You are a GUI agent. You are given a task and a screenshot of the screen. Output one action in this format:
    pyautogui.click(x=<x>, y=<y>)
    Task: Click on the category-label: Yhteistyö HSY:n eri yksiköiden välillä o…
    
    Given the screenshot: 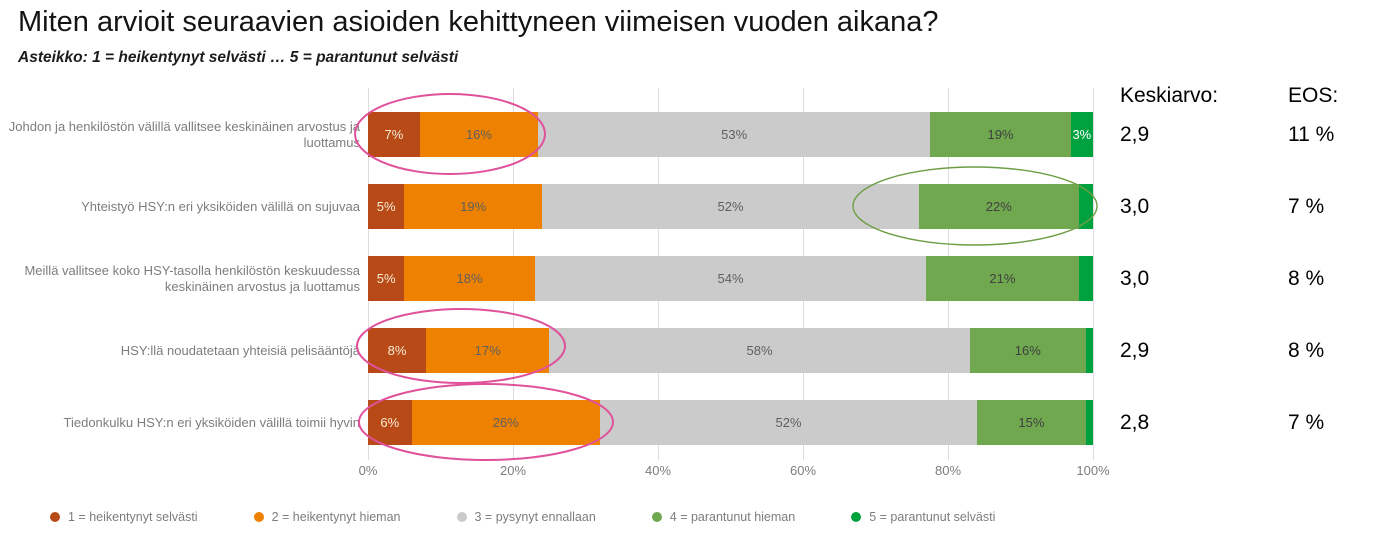 What is the action you would take?
    pyautogui.click(x=220, y=206)
    